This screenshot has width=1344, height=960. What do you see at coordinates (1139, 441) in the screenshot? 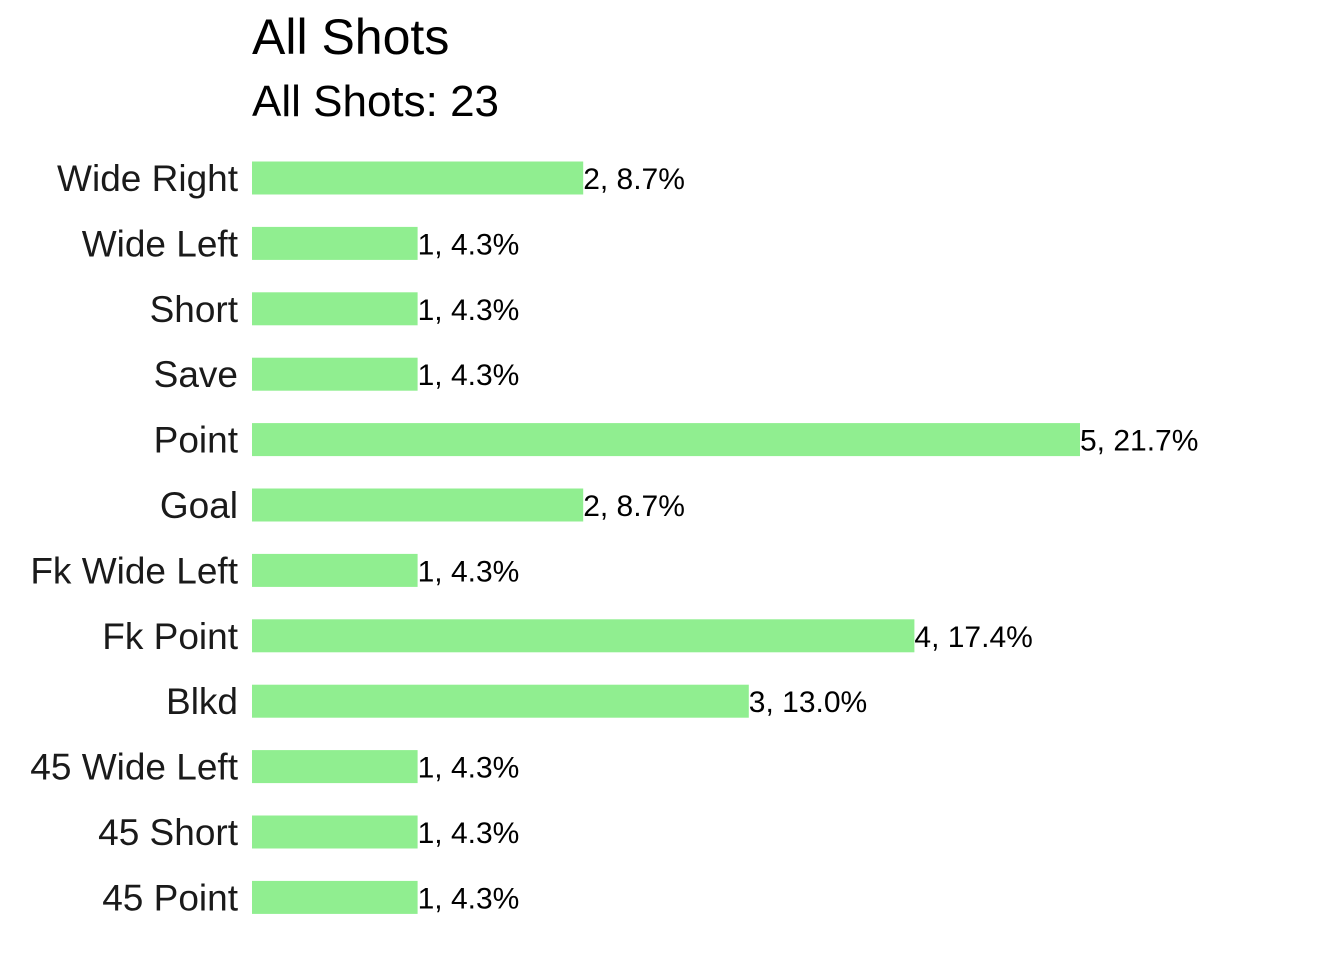
I see `data-label: 5, 21.7%` at bounding box center [1139, 441].